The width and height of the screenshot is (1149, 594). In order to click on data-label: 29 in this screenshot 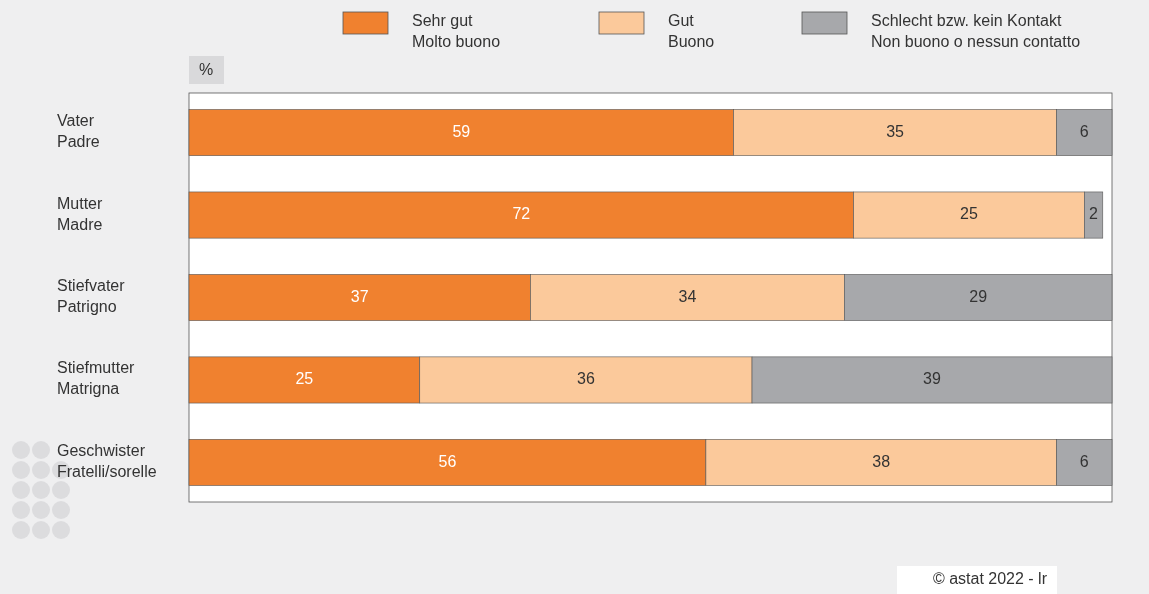, I will do `click(978, 296)`.